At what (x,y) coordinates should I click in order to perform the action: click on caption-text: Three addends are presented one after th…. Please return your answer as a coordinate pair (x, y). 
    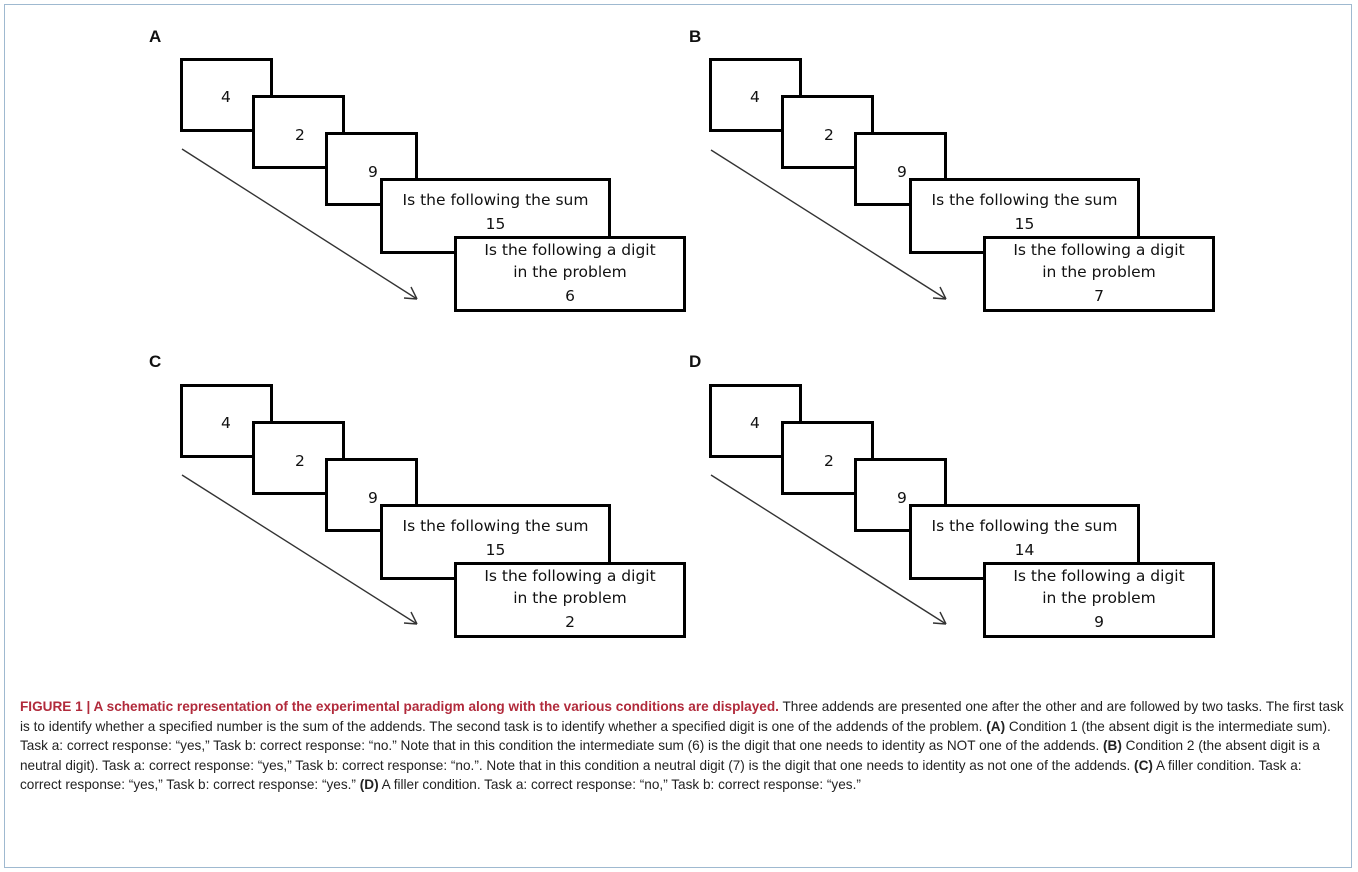
    Looking at the image, I should click on (682, 716).